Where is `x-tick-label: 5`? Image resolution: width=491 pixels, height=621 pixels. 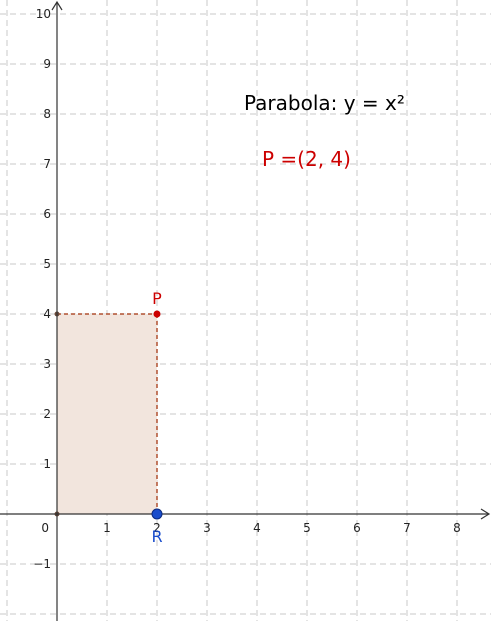
x-tick-label: 5 is located at coordinates (307, 528).